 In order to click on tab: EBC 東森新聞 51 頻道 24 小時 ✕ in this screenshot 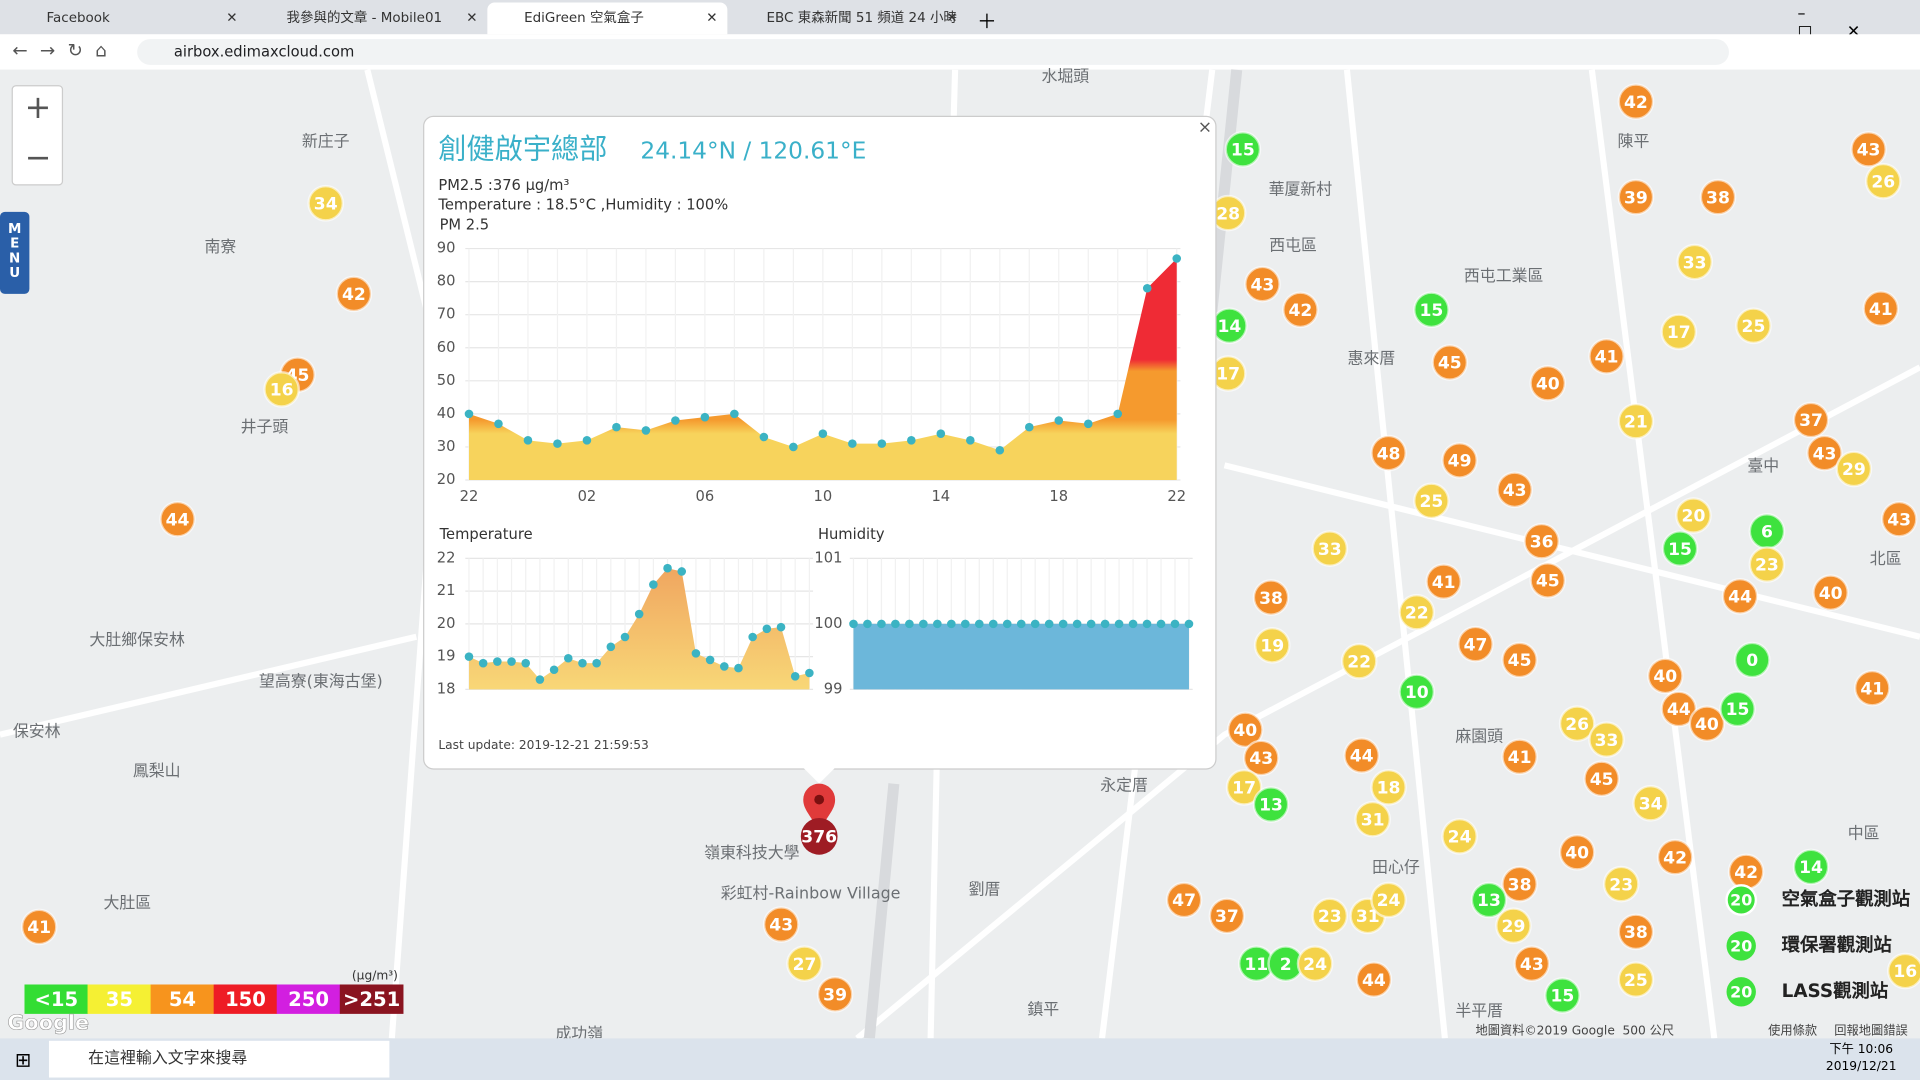, I will do `click(862, 17)`.